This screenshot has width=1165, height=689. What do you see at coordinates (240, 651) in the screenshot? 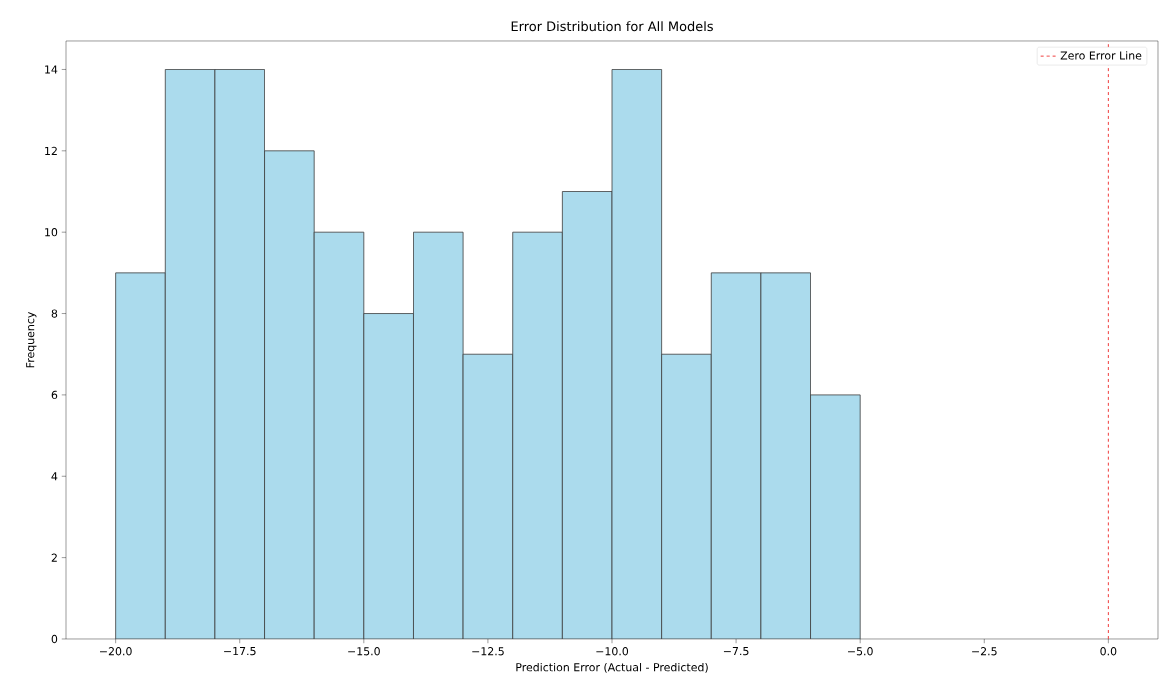
I see `x-tick-label: −17.5` at bounding box center [240, 651].